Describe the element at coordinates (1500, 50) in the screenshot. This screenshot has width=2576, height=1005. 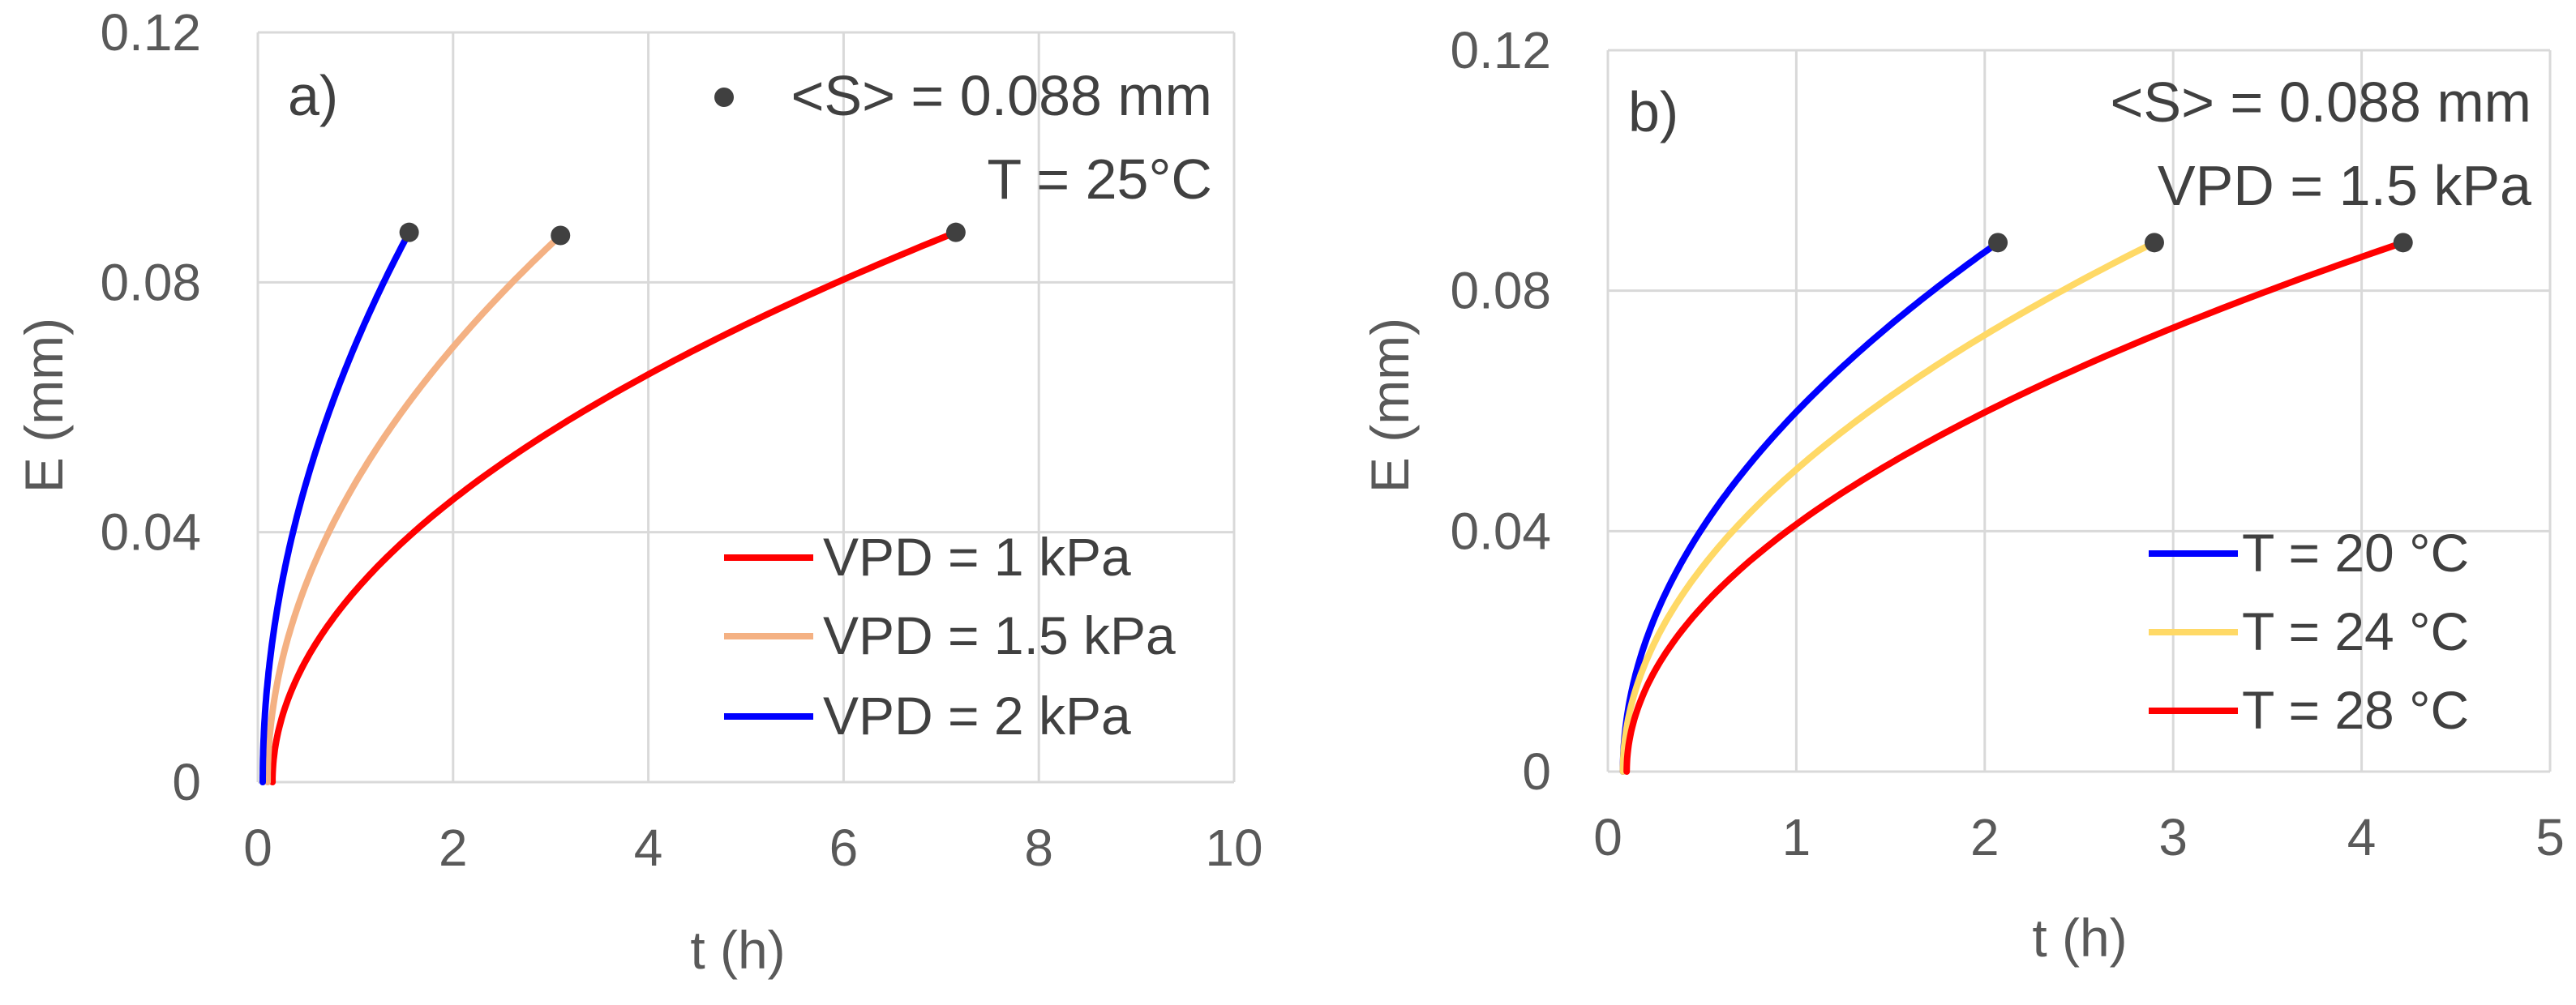
I see `panel-b-y-tick: 0.12` at that location.